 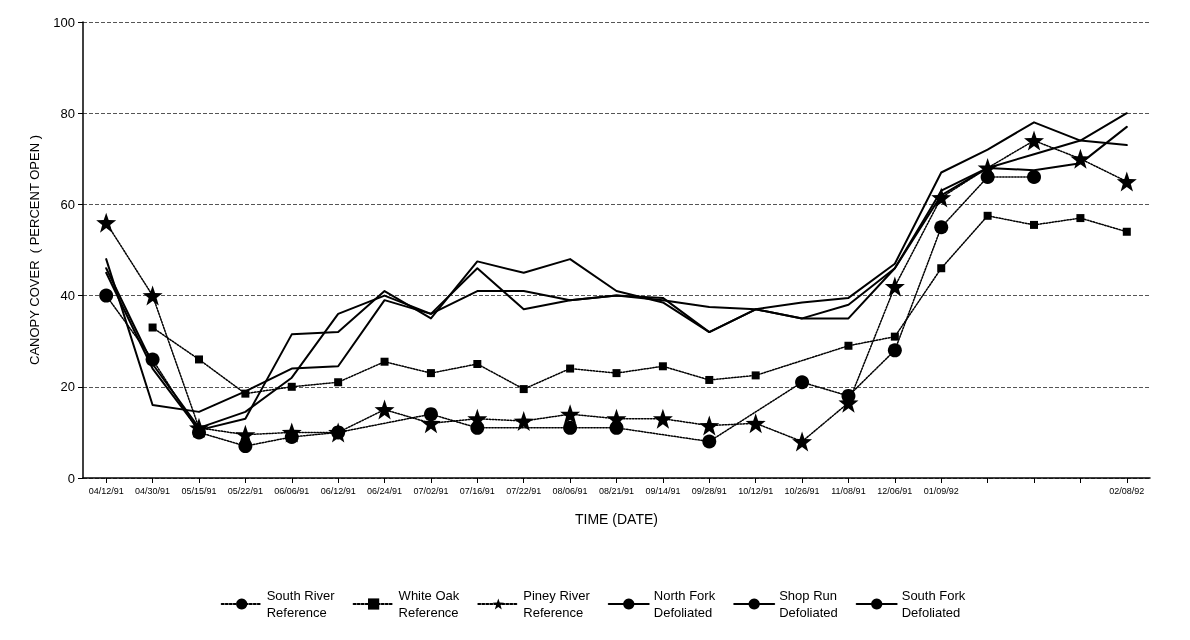 I want to click on legend-label: Piney River Reference, so click(x=557, y=604).